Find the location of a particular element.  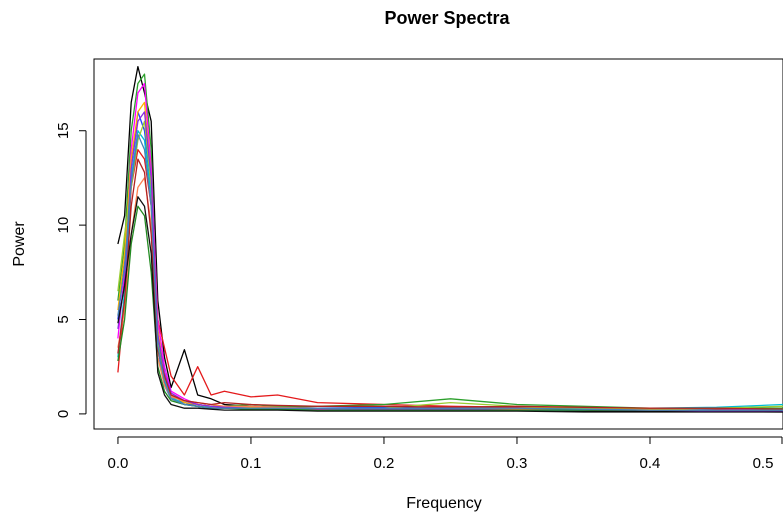

y-tick-label-0: 0 is located at coordinates (63, 414).